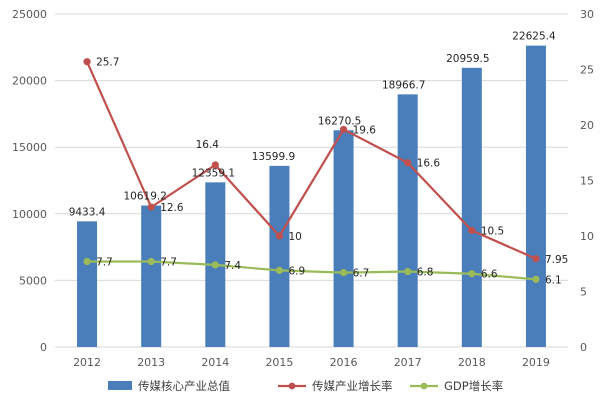 This screenshot has height=407, width=613. Describe the element at coordinates (43, 347) in the screenshot. I see `y-left-tick-label: 0` at that location.